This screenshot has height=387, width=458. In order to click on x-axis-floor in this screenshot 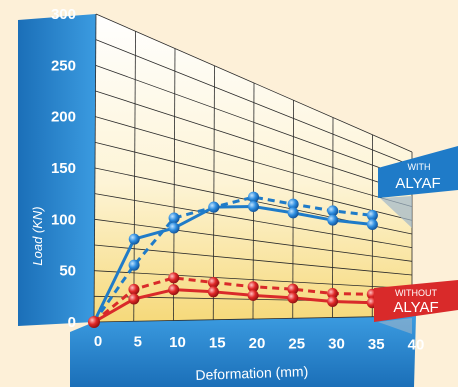, I will do `click(243, 351)`.